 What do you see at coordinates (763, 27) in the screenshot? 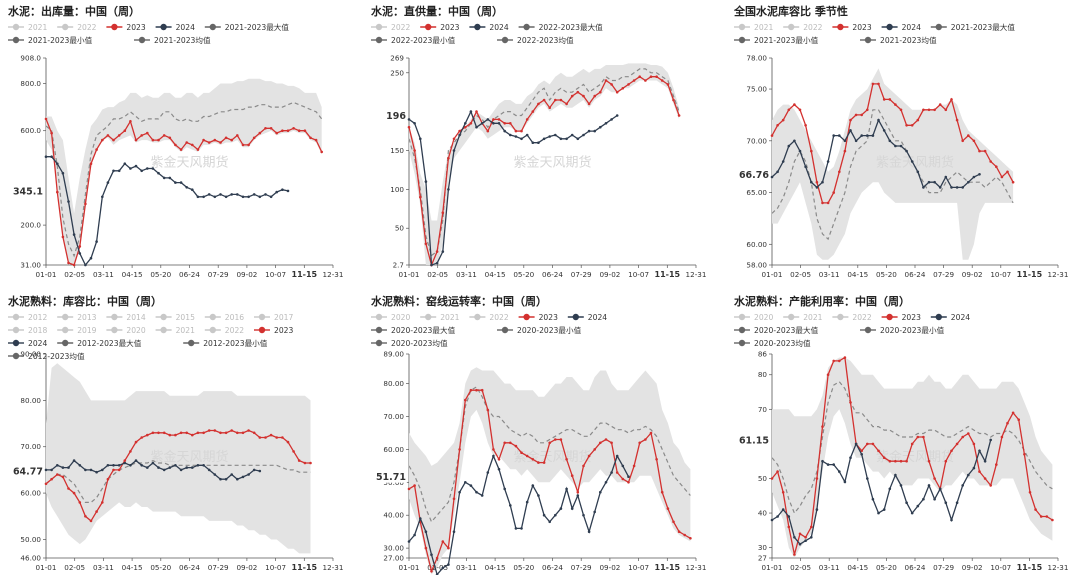
I see `legend-label-1: 2021` at bounding box center [763, 27].